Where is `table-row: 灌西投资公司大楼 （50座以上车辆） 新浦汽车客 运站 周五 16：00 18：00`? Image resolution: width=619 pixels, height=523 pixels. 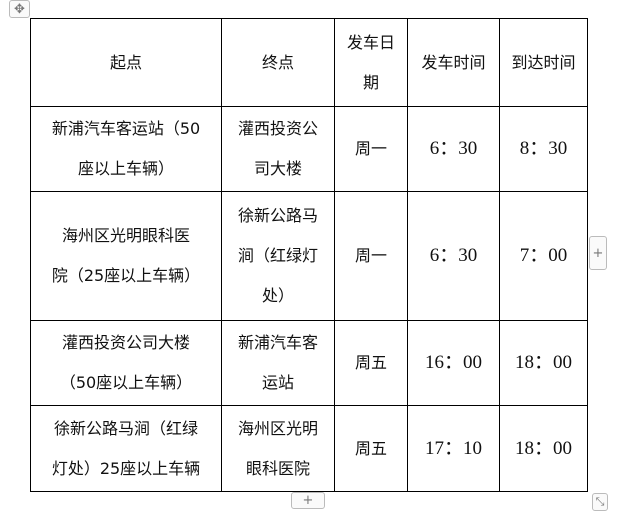
table-row: 灌西投资公司大楼 （50座以上车辆） 新浦汽车客 运站 周五 16：00 18：00 is located at coordinates (309, 363).